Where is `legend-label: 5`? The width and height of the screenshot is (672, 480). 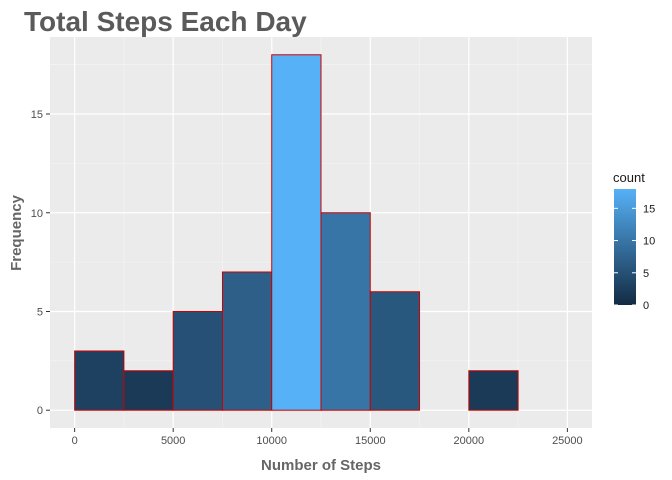 legend-label: 5 is located at coordinates (646, 274).